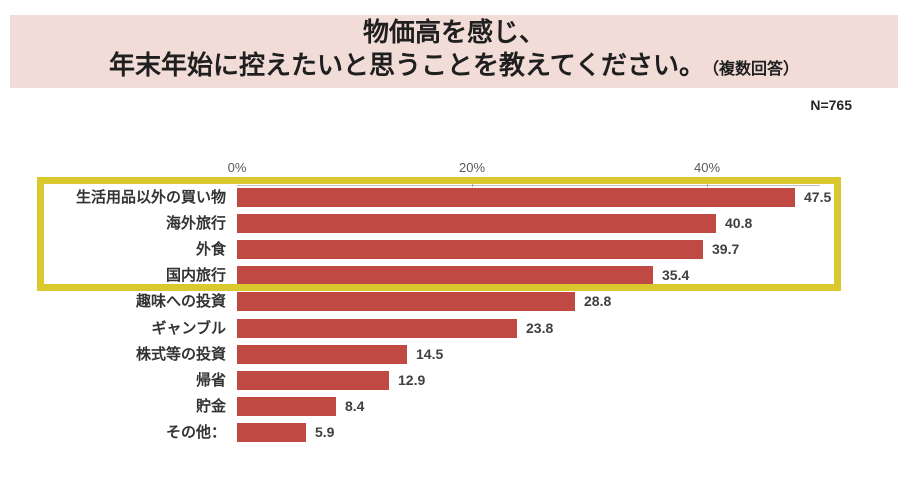 This screenshot has height=499, width=900. I want to click on category-label: 帰省, so click(210, 380).